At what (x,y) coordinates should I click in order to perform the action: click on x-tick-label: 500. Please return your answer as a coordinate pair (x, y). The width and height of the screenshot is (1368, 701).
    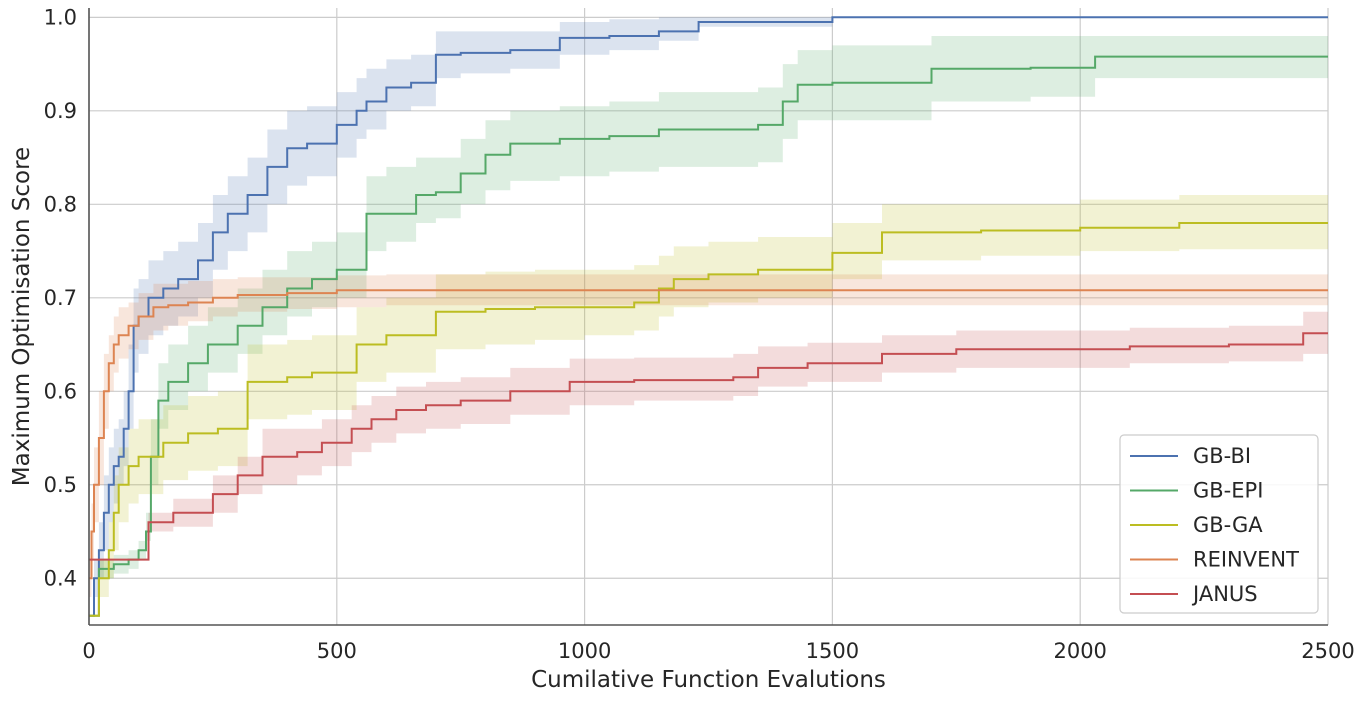
    Looking at the image, I should click on (337, 651).